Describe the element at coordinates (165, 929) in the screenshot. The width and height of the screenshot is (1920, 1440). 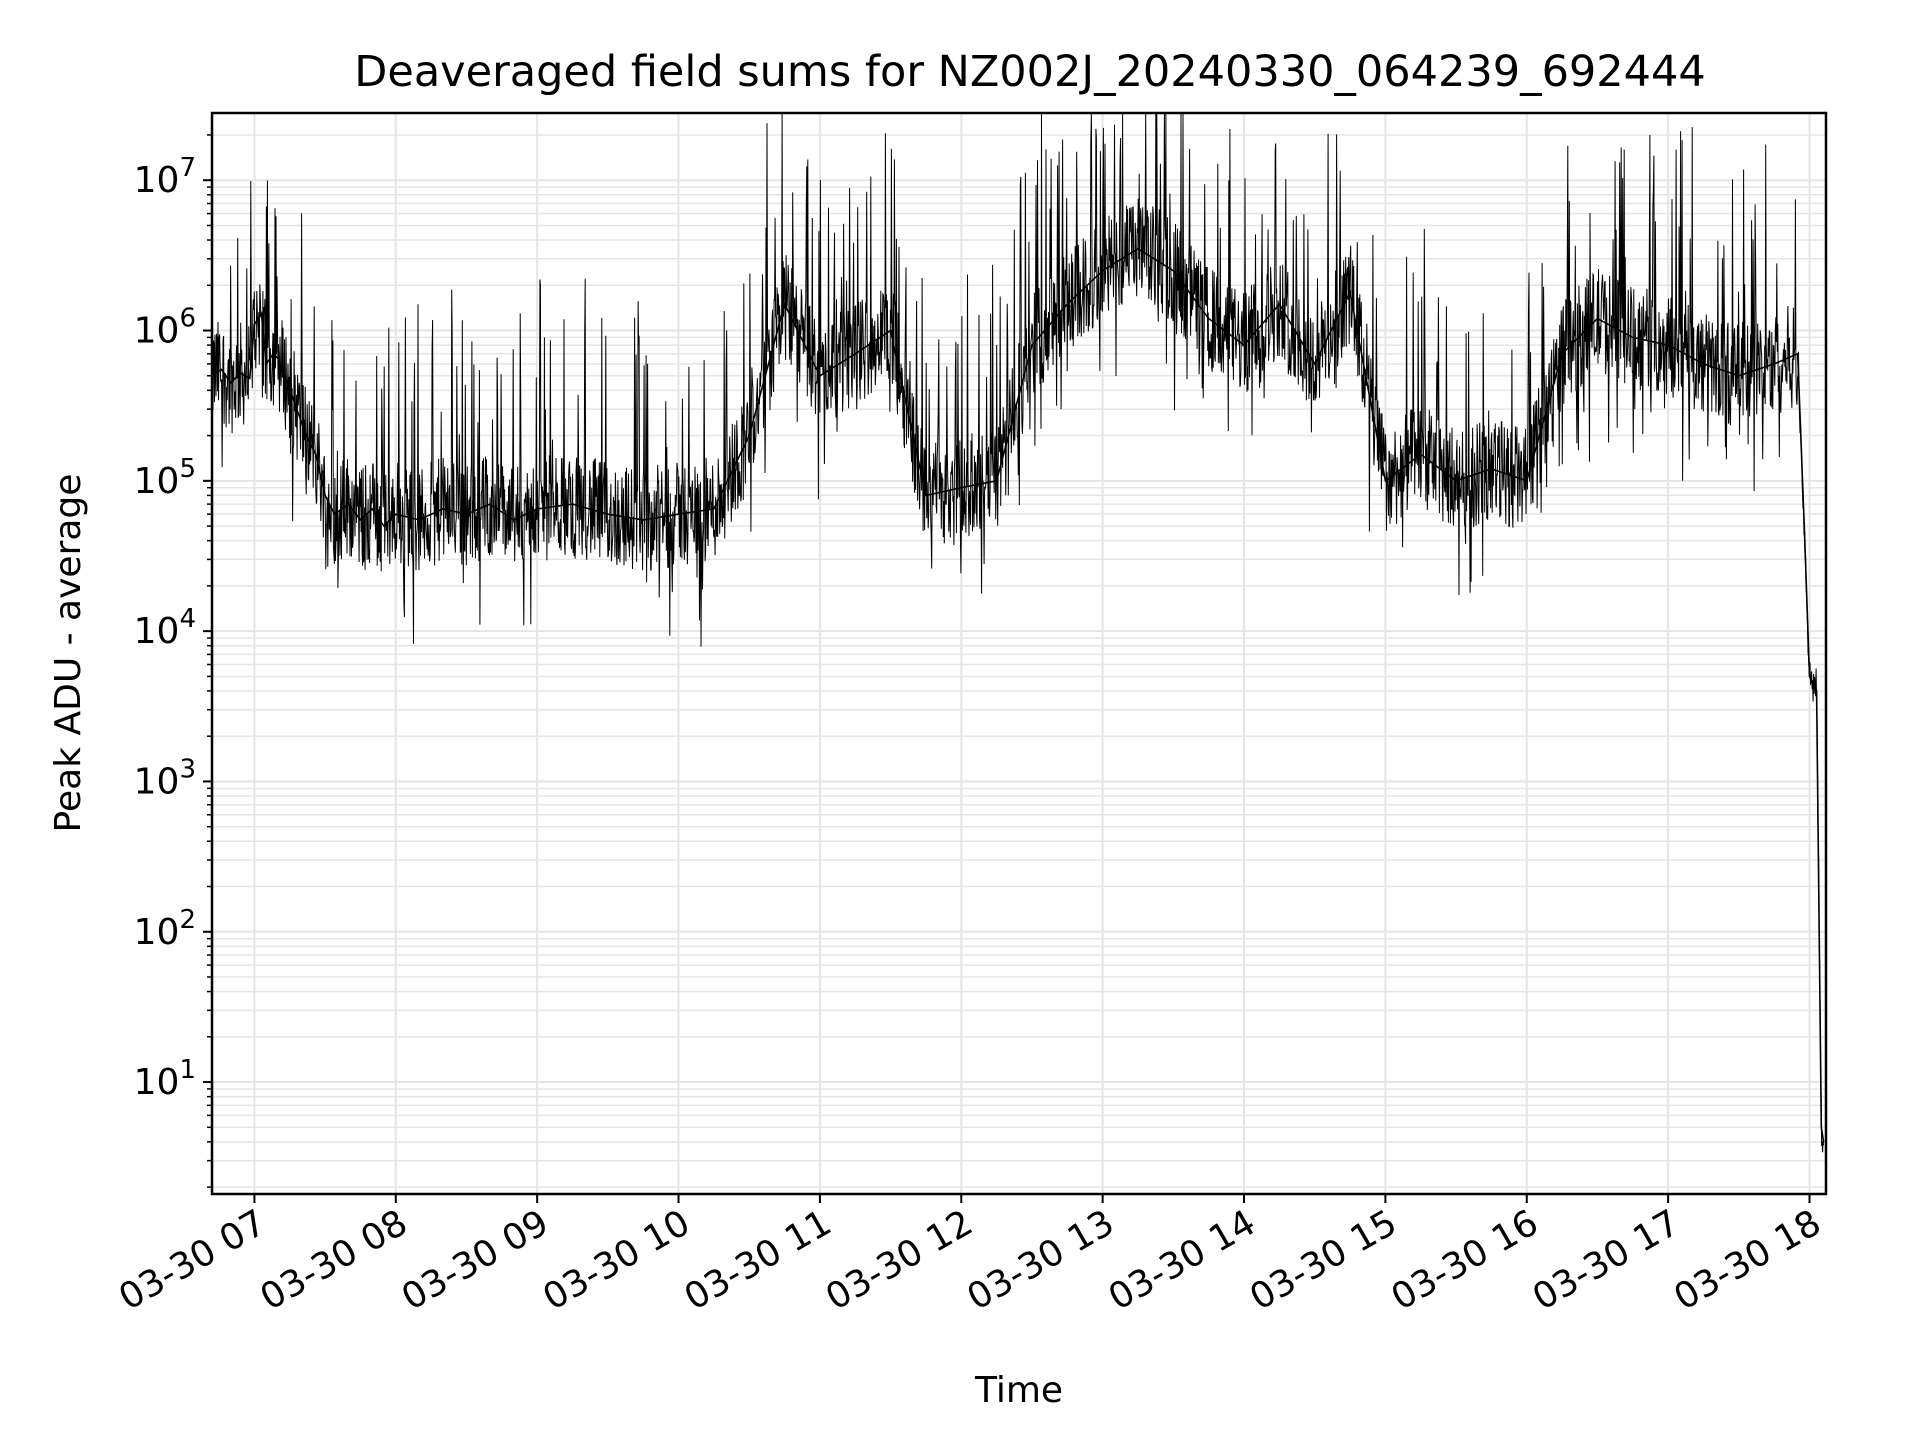
I see `y-tick-label: 10²` at that location.